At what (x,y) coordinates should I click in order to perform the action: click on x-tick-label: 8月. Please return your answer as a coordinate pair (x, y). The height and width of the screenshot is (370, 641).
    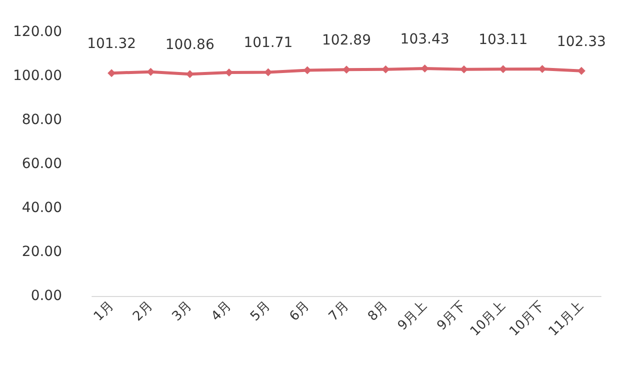
    Looking at the image, I should click on (378, 311).